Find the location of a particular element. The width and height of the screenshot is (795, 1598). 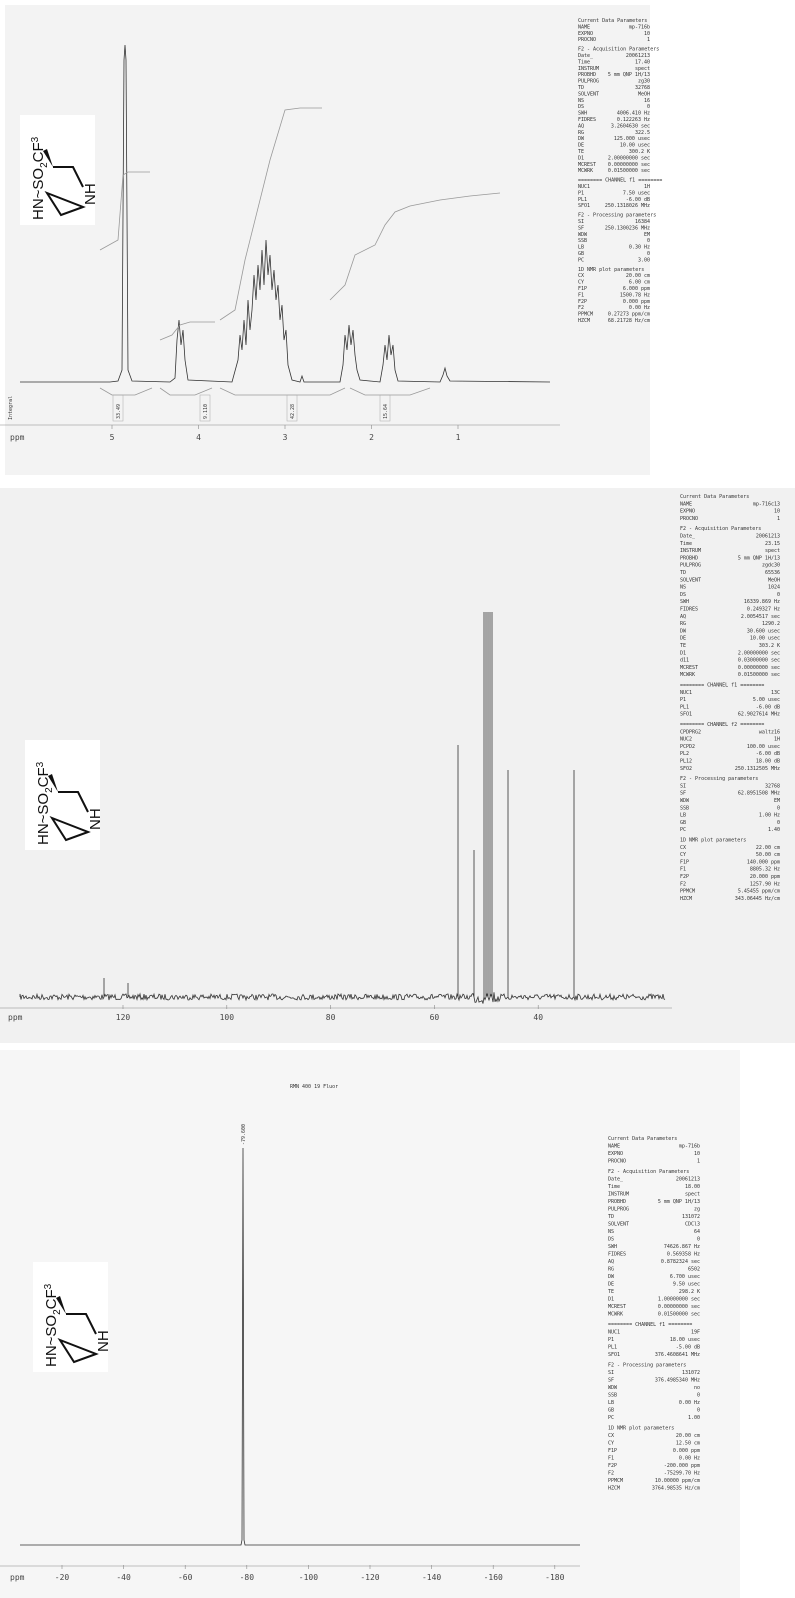

param-value: 6.000 ppm is located at coordinates (636, 289).